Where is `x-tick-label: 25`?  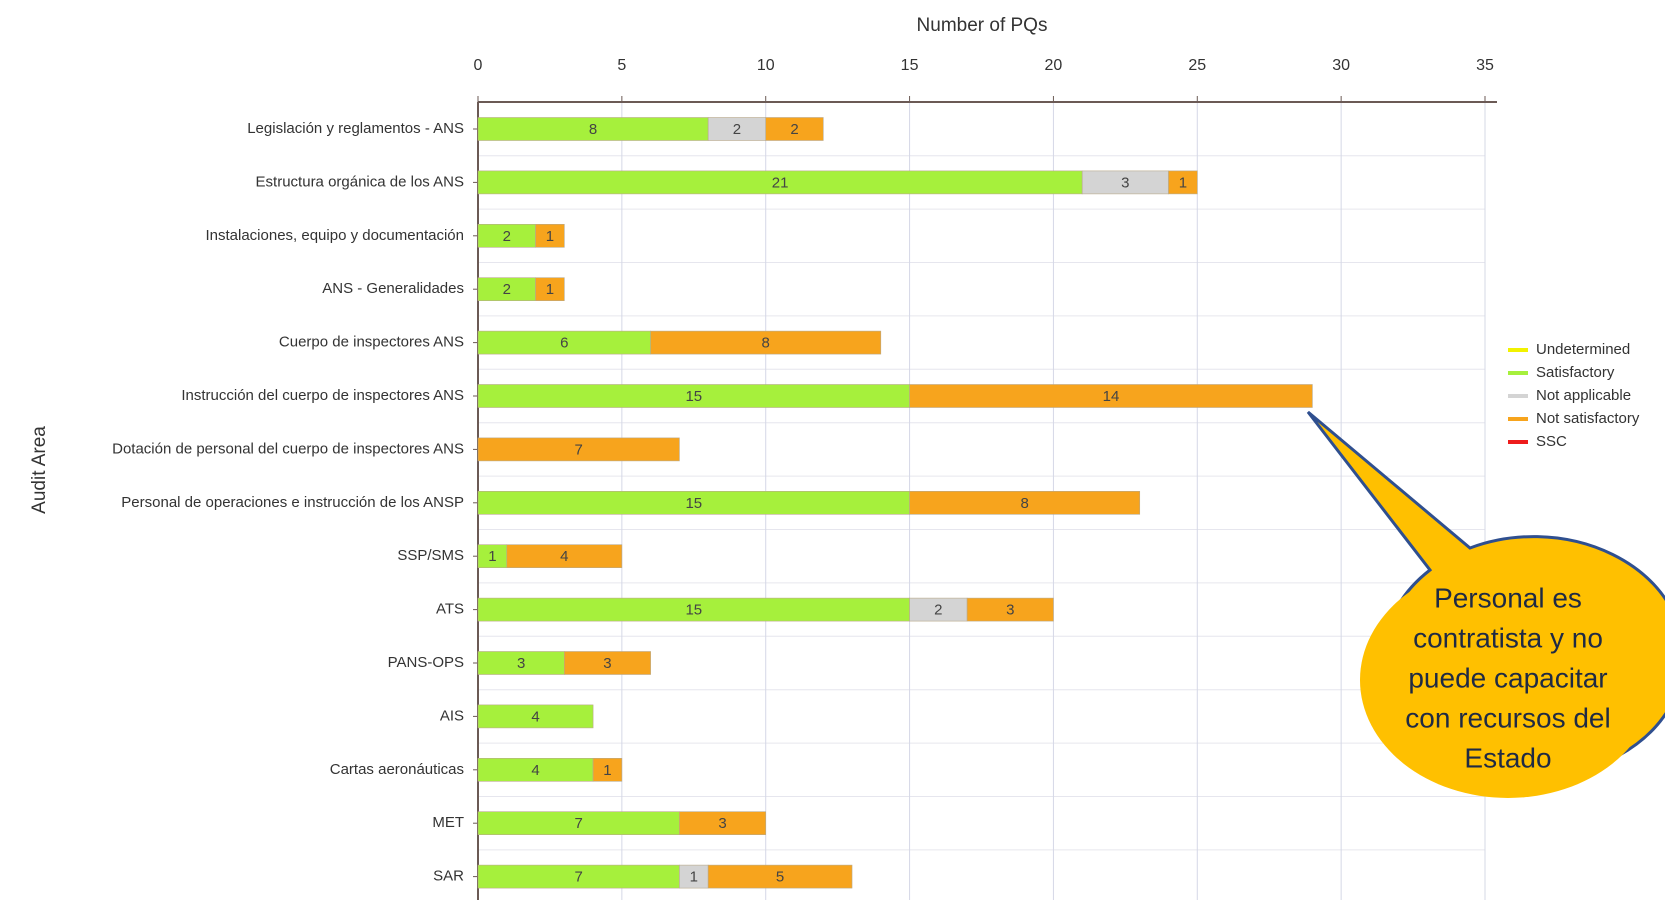
x-tick-label: 25 is located at coordinates (1197, 65).